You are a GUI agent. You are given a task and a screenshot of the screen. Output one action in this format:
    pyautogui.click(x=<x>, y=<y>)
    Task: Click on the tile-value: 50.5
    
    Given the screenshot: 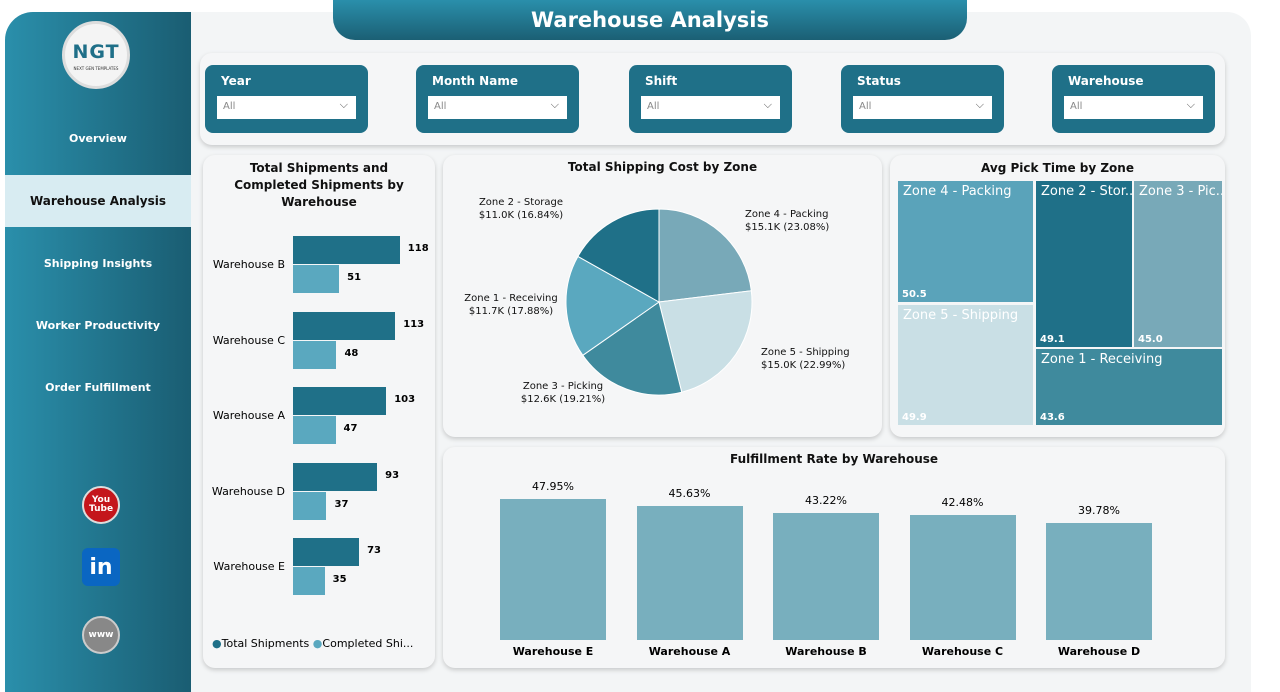 What is the action you would take?
    pyautogui.click(x=914, y=294)
    